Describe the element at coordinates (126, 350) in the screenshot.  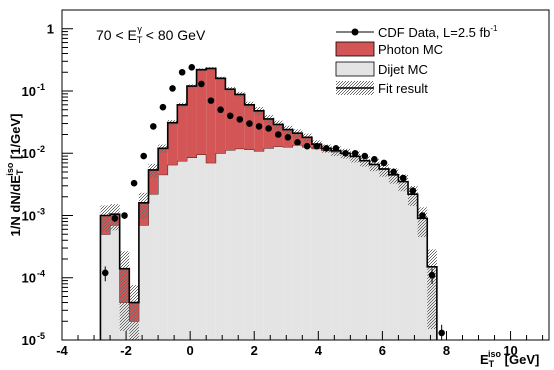
I see `x-tick-label: -2` at that location.